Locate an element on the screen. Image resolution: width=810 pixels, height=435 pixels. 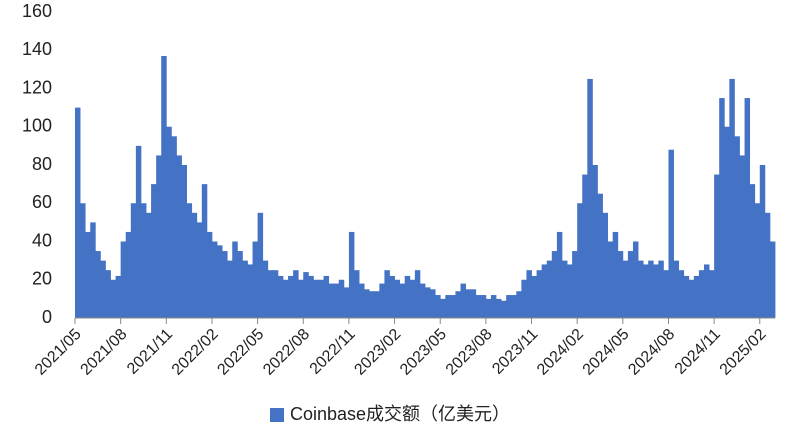
x-tick-label: 2024/05 is located at coordinates (606, 352).